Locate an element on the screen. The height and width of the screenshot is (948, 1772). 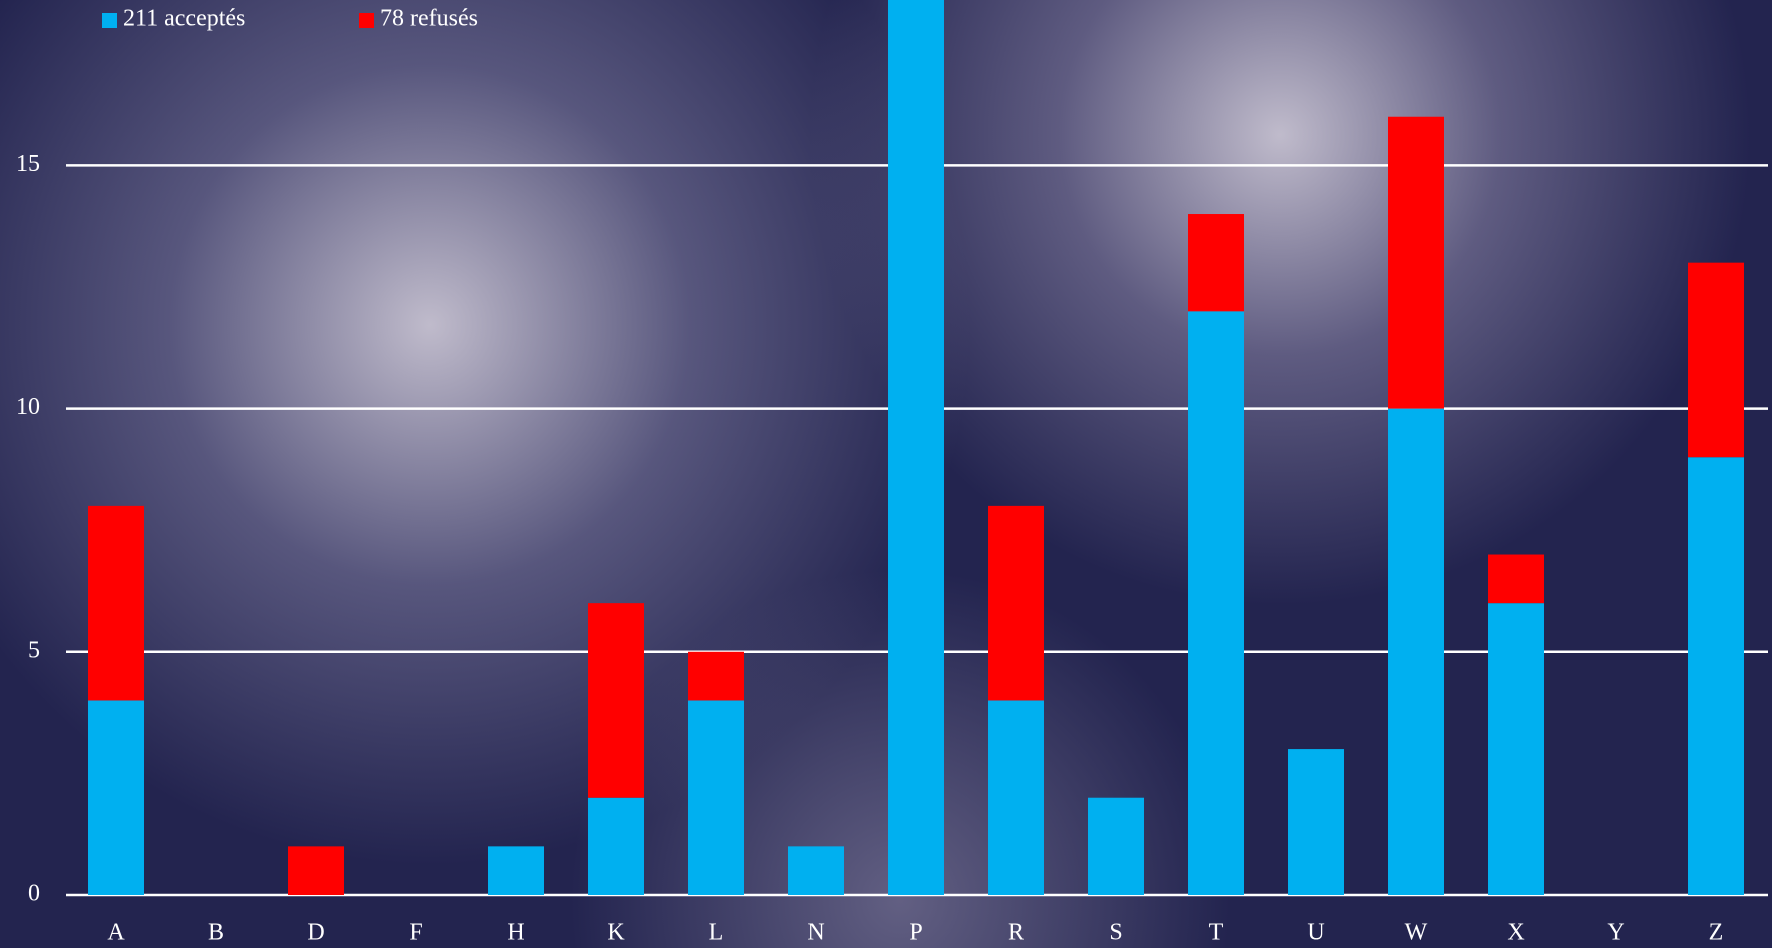
x-tick-label: P is located at coordinates (915, 933).